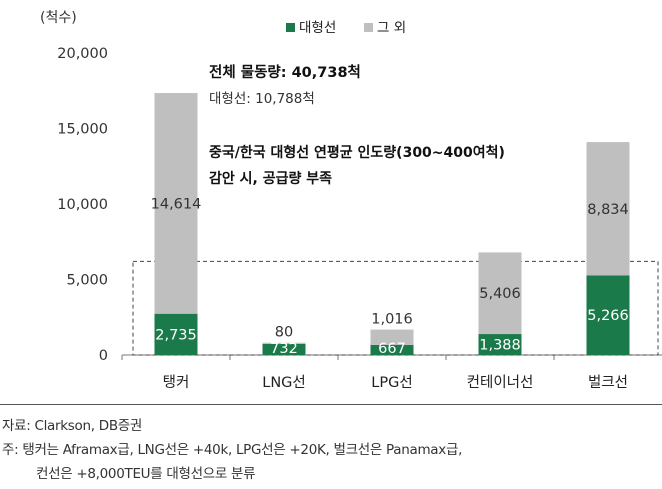 This screenshot has height=489, width=662. I want to click on annotation-large: 대형선: 10,788척, so click(262, 99).